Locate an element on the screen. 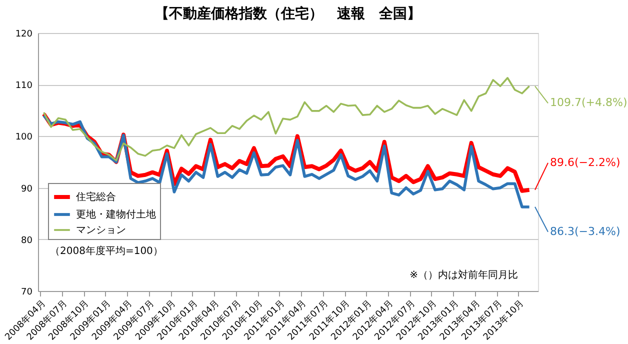  y-tick-label: 120 is located at coordinates (24, 35).